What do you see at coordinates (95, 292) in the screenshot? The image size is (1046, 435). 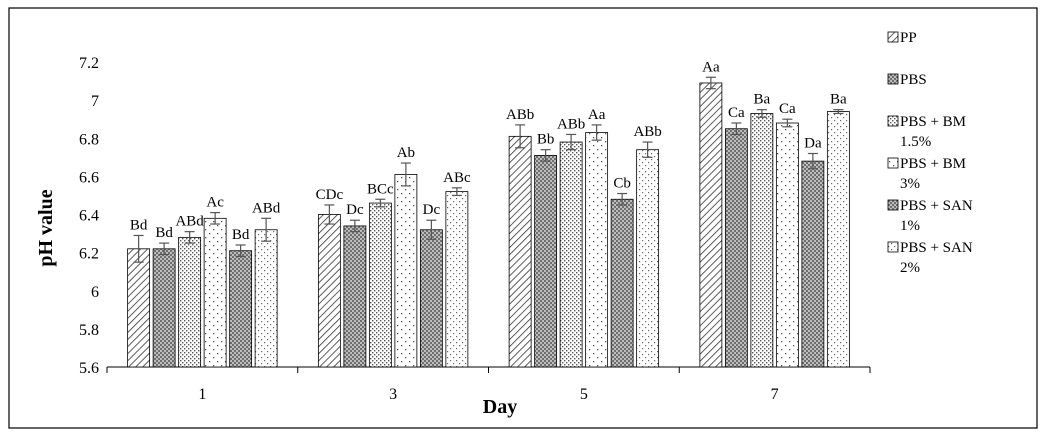 I see `y-tick-label: 6` at bounding box center [95, 292].